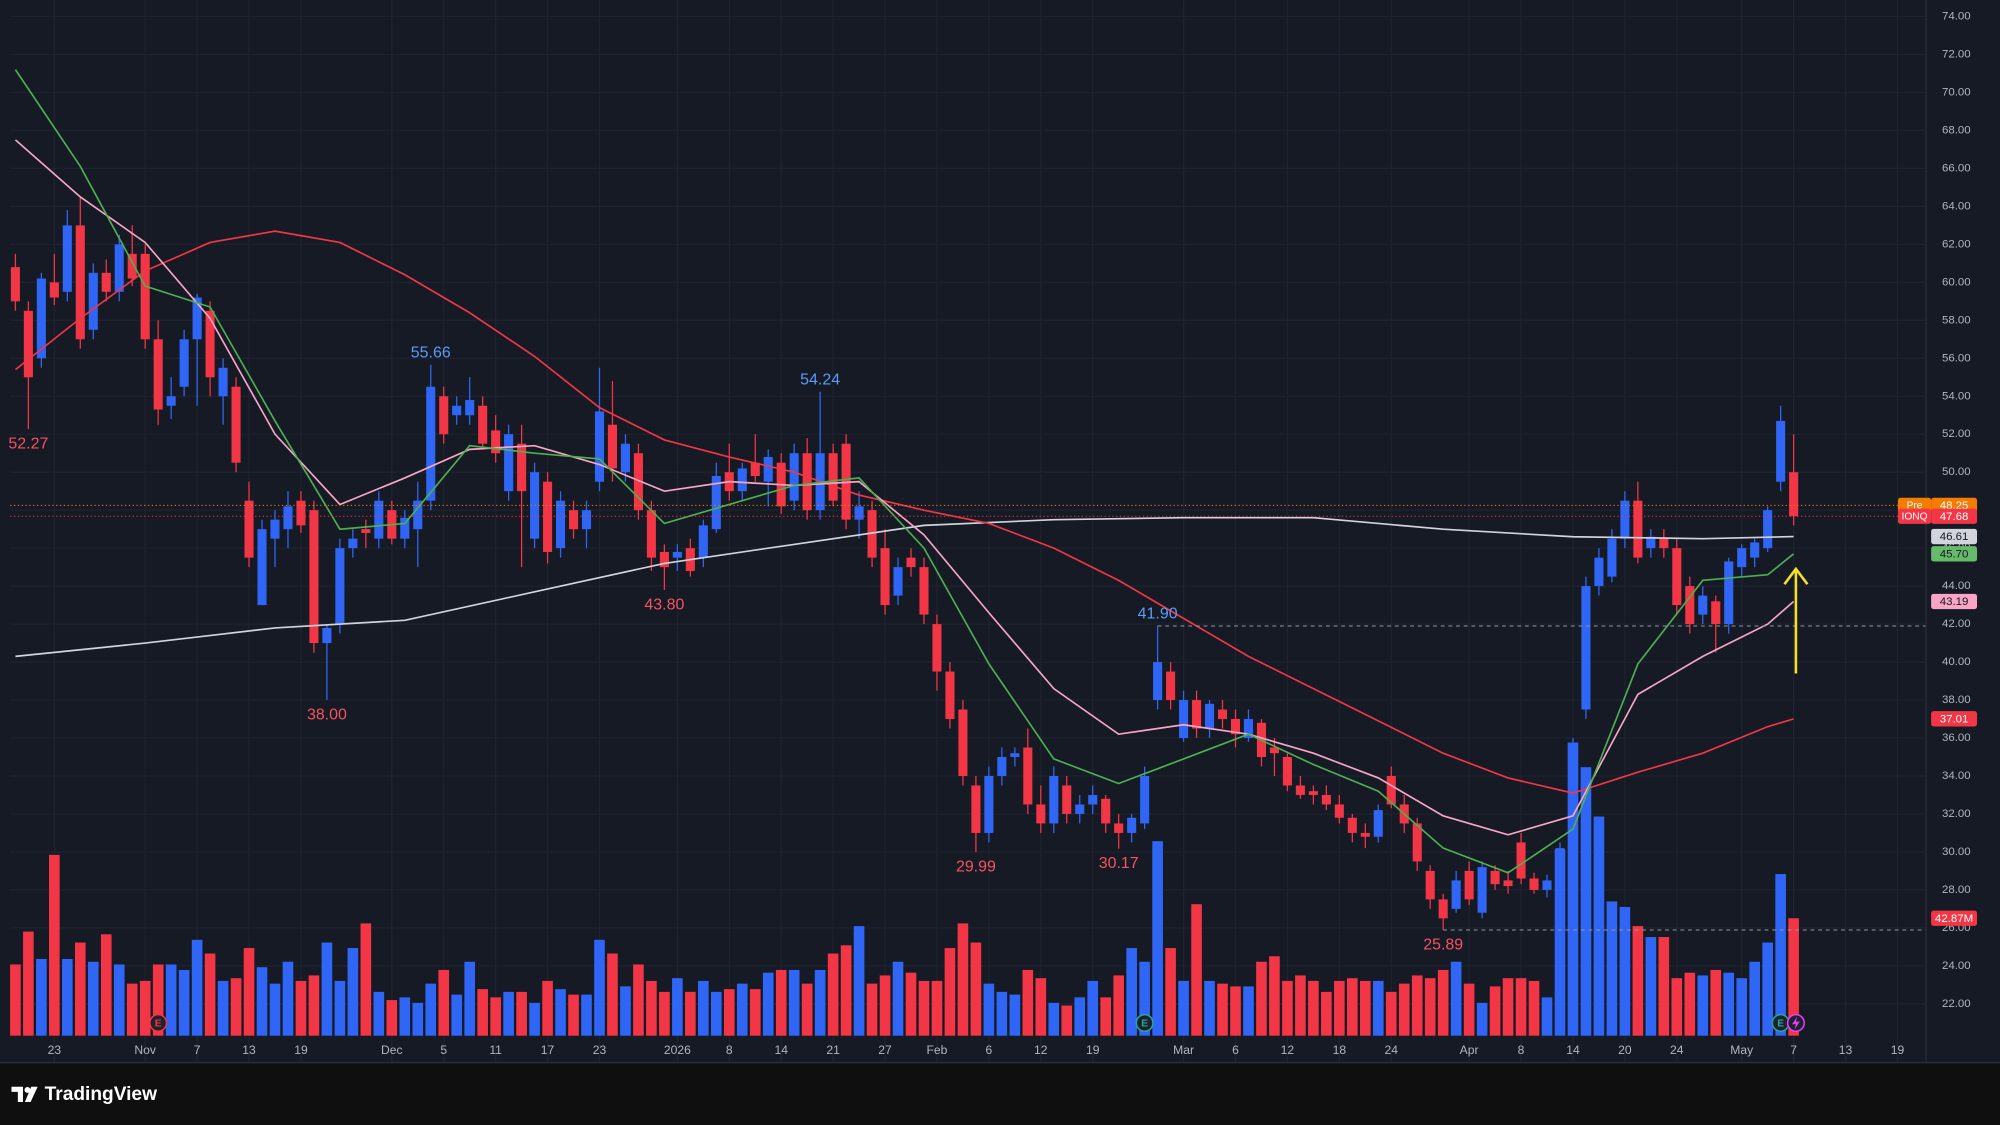  Describe the element at coordinates (1956, 814) in the screenshot. I see `y-tick-label: 32.00` at that location.